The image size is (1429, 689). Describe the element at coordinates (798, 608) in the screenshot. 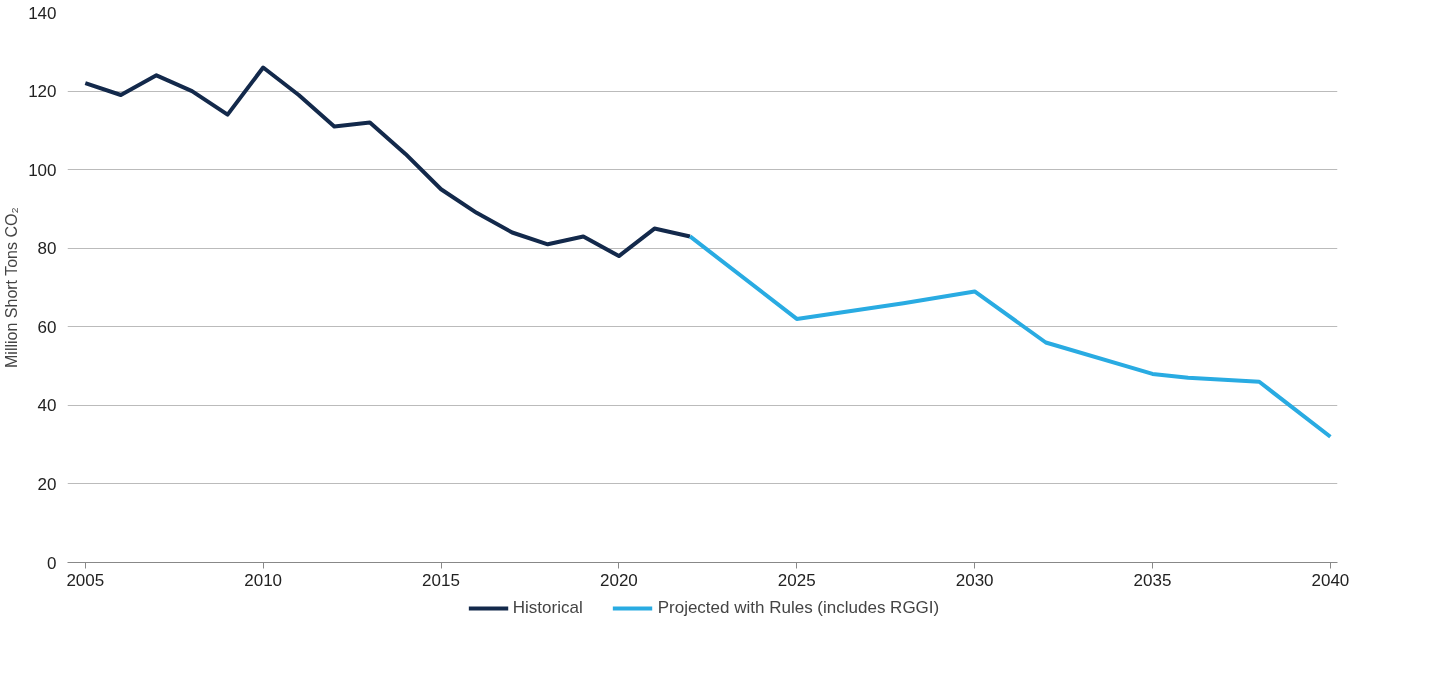

I see `legend-label: Projected with Rules (includes RGGI)` at that location.